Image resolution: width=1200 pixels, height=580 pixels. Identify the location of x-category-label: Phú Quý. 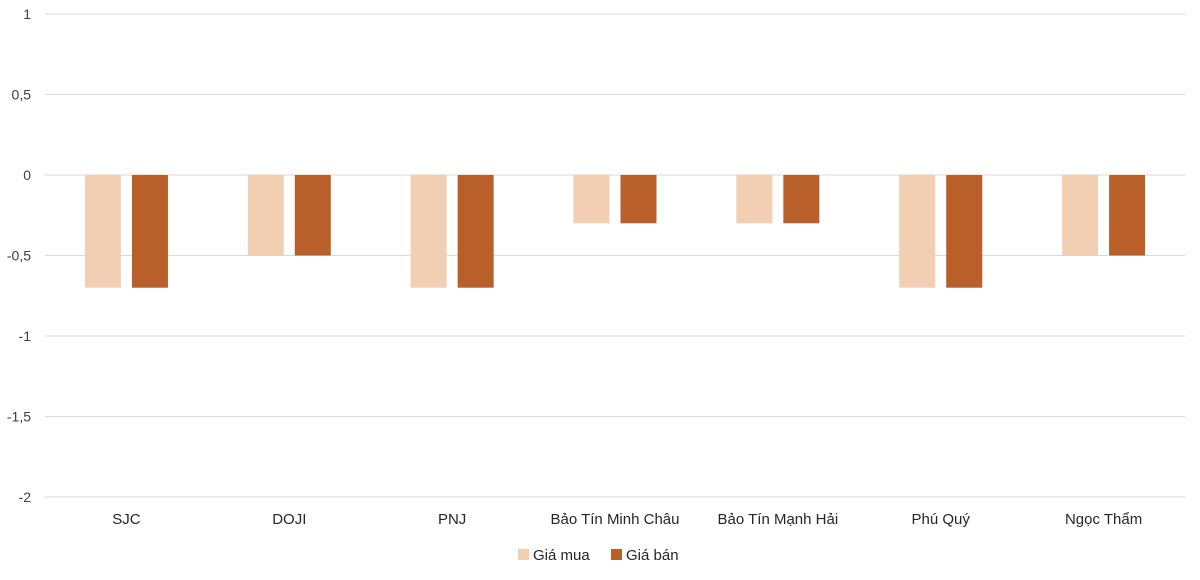
(941, 519).